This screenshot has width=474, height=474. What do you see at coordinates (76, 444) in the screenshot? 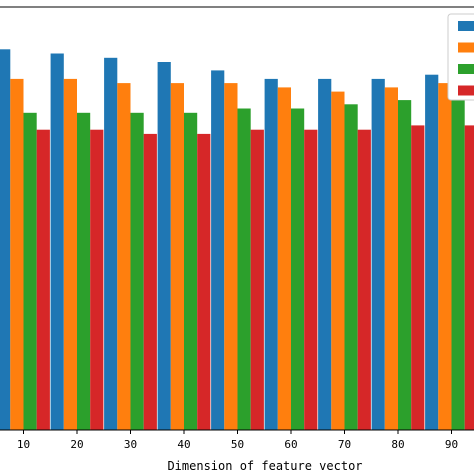
I see `x-tick-label: 20` at bounding box center [76, 444].